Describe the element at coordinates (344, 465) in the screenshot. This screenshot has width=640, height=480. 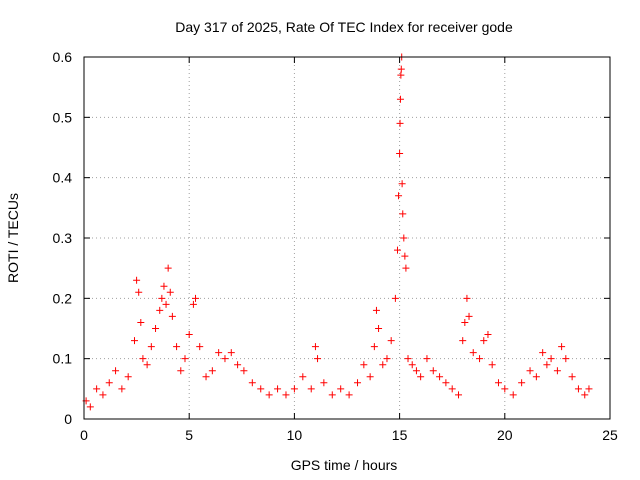
I see `x-axis-label: GPS time / hours` at that location.